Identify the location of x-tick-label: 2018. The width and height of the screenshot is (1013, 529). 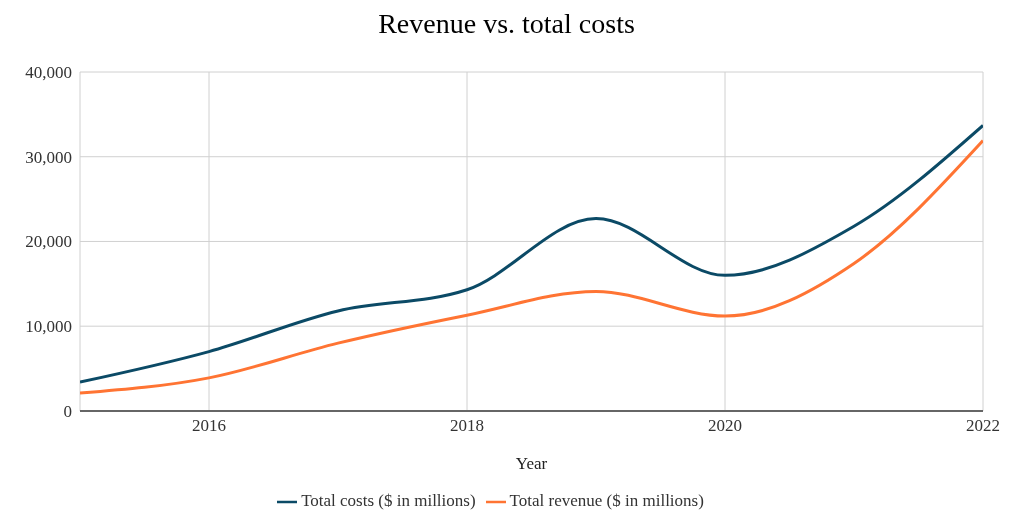
(467, 425).